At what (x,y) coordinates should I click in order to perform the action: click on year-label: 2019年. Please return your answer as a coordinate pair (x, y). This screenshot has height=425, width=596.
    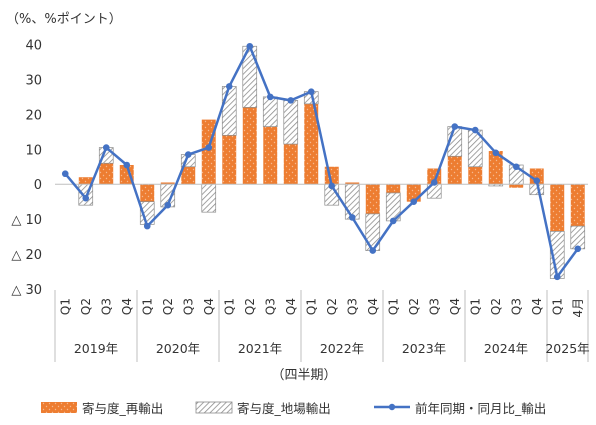
    Looking at the image, I should click on (96, 348).